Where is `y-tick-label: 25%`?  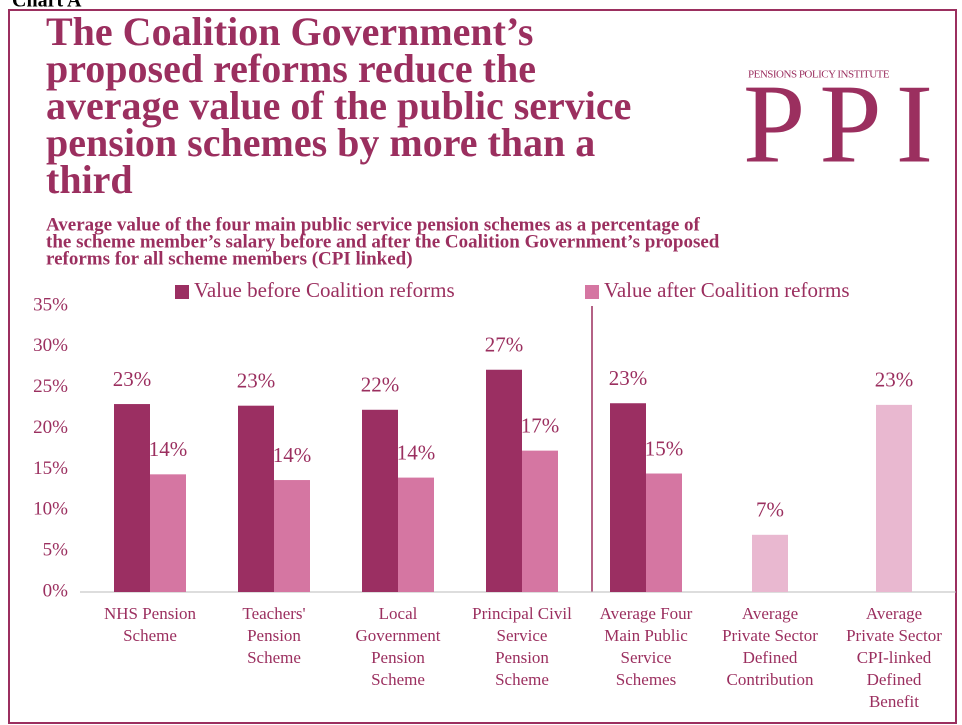
y-tick-label: 25% is located at coordinates (50, 386).